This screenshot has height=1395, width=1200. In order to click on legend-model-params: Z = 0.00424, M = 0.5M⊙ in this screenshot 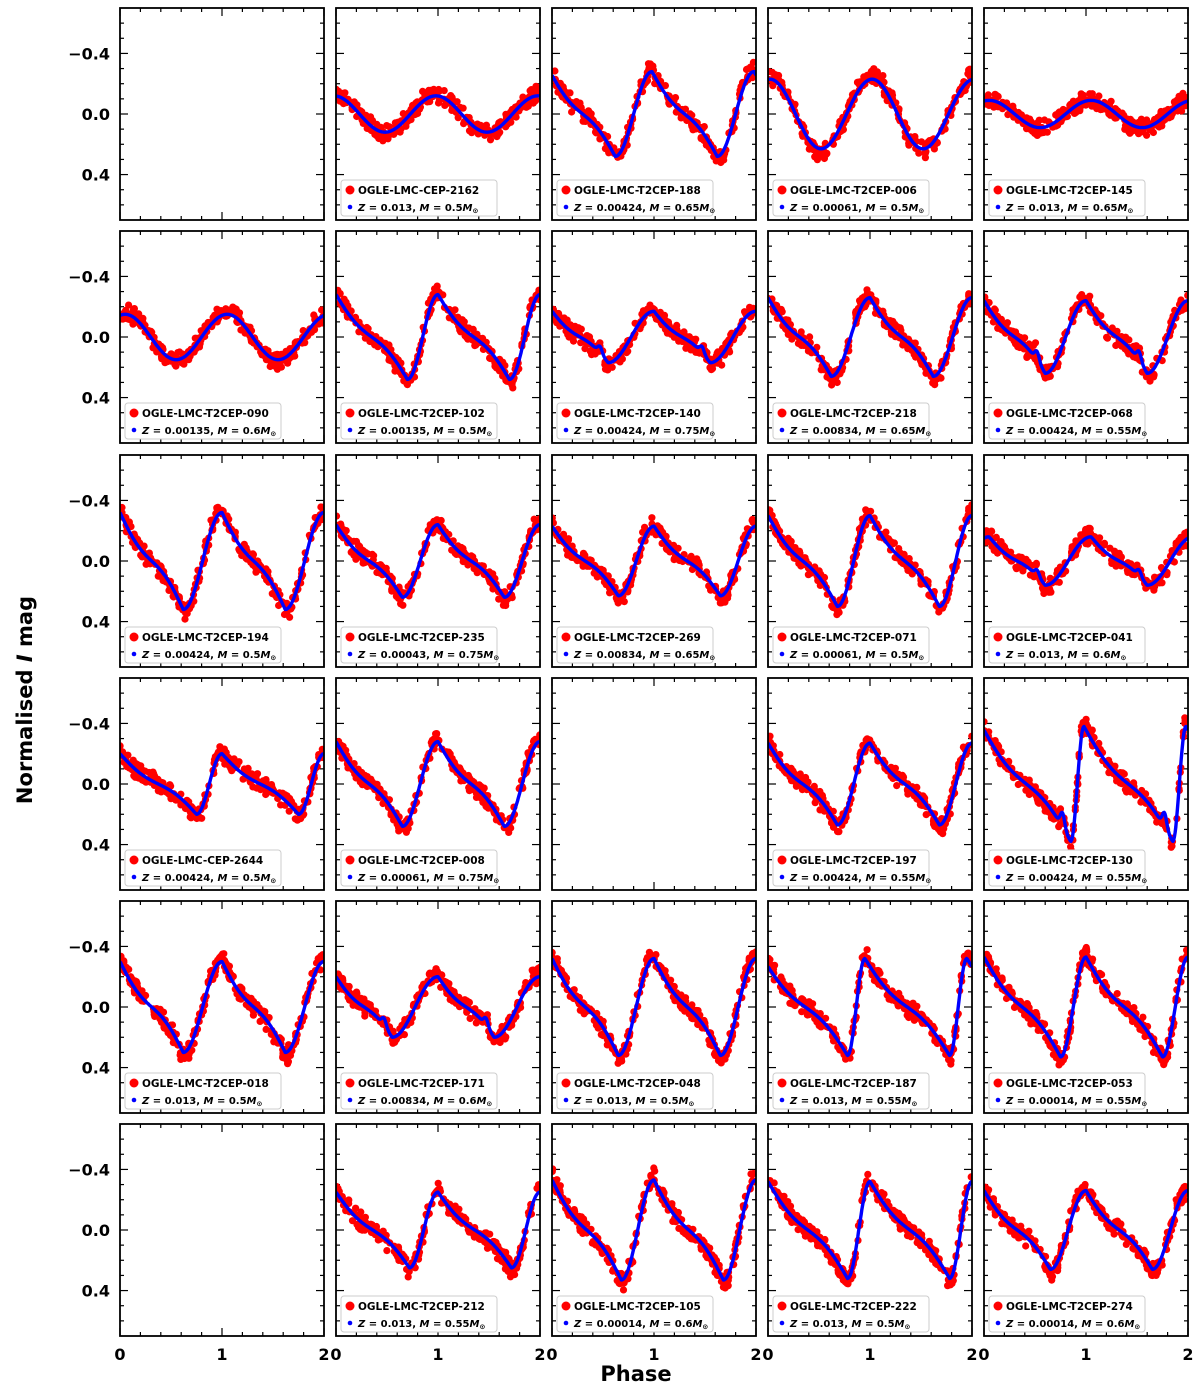, I will do `click(208, 656)`.